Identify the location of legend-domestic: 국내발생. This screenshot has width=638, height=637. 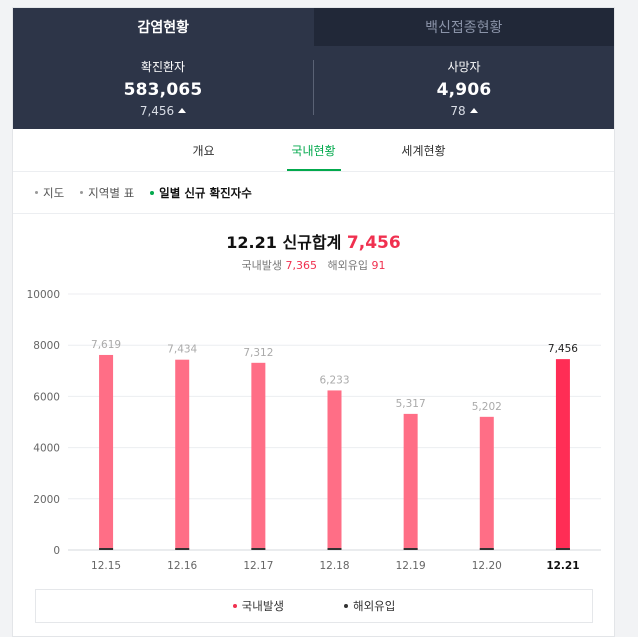
(258, 606).